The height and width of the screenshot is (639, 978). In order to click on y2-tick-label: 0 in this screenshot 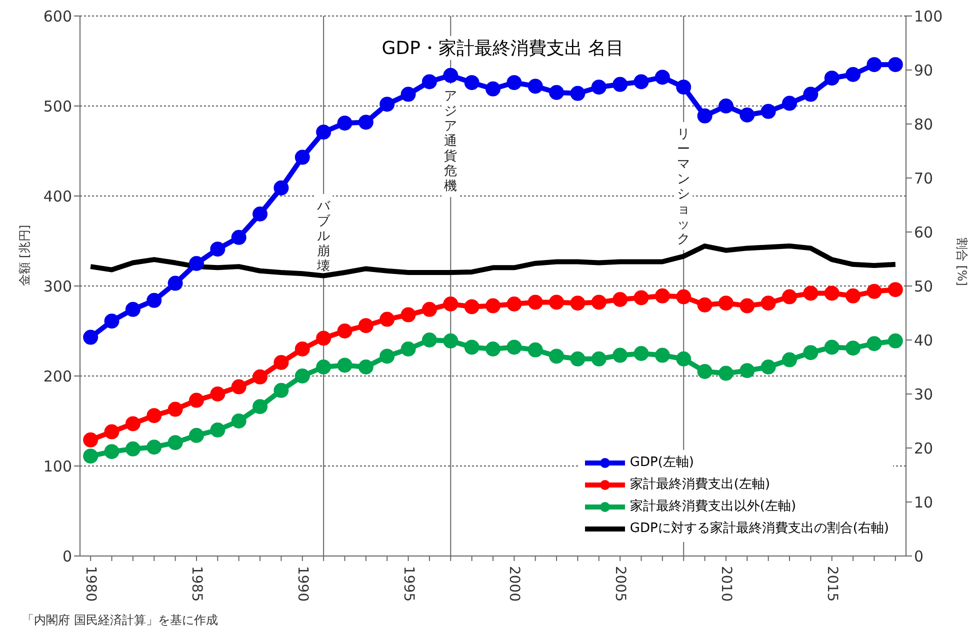, I will do `click(919, 556)`.